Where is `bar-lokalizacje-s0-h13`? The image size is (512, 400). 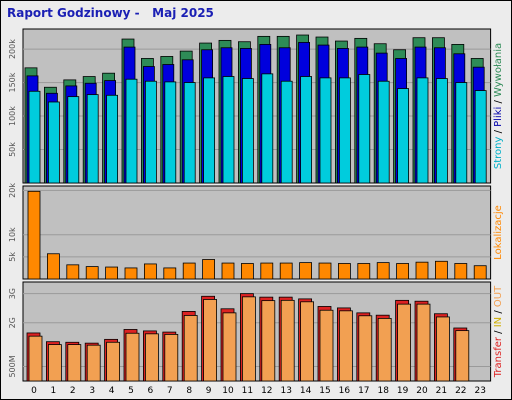
bar-lokalizacje-s0-h13 is located at coordinates (286, 271).